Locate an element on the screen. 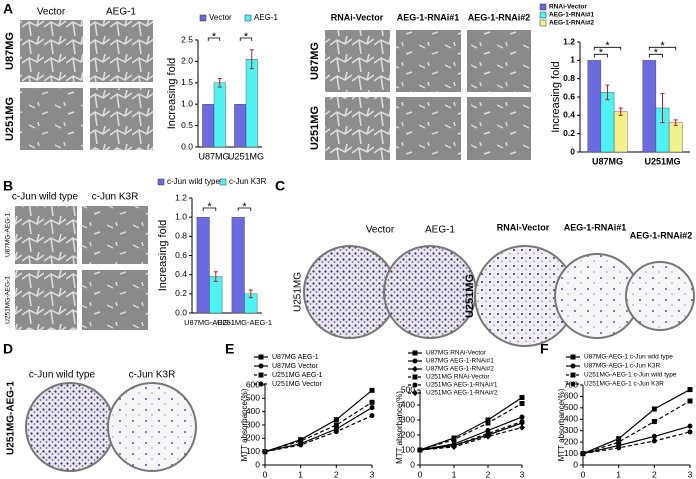 Image resolution: width=696 pixels, height=479 pixels. legend-label: U251MG AEG-1-RNAi#1 is located at coordinates (462, 385).